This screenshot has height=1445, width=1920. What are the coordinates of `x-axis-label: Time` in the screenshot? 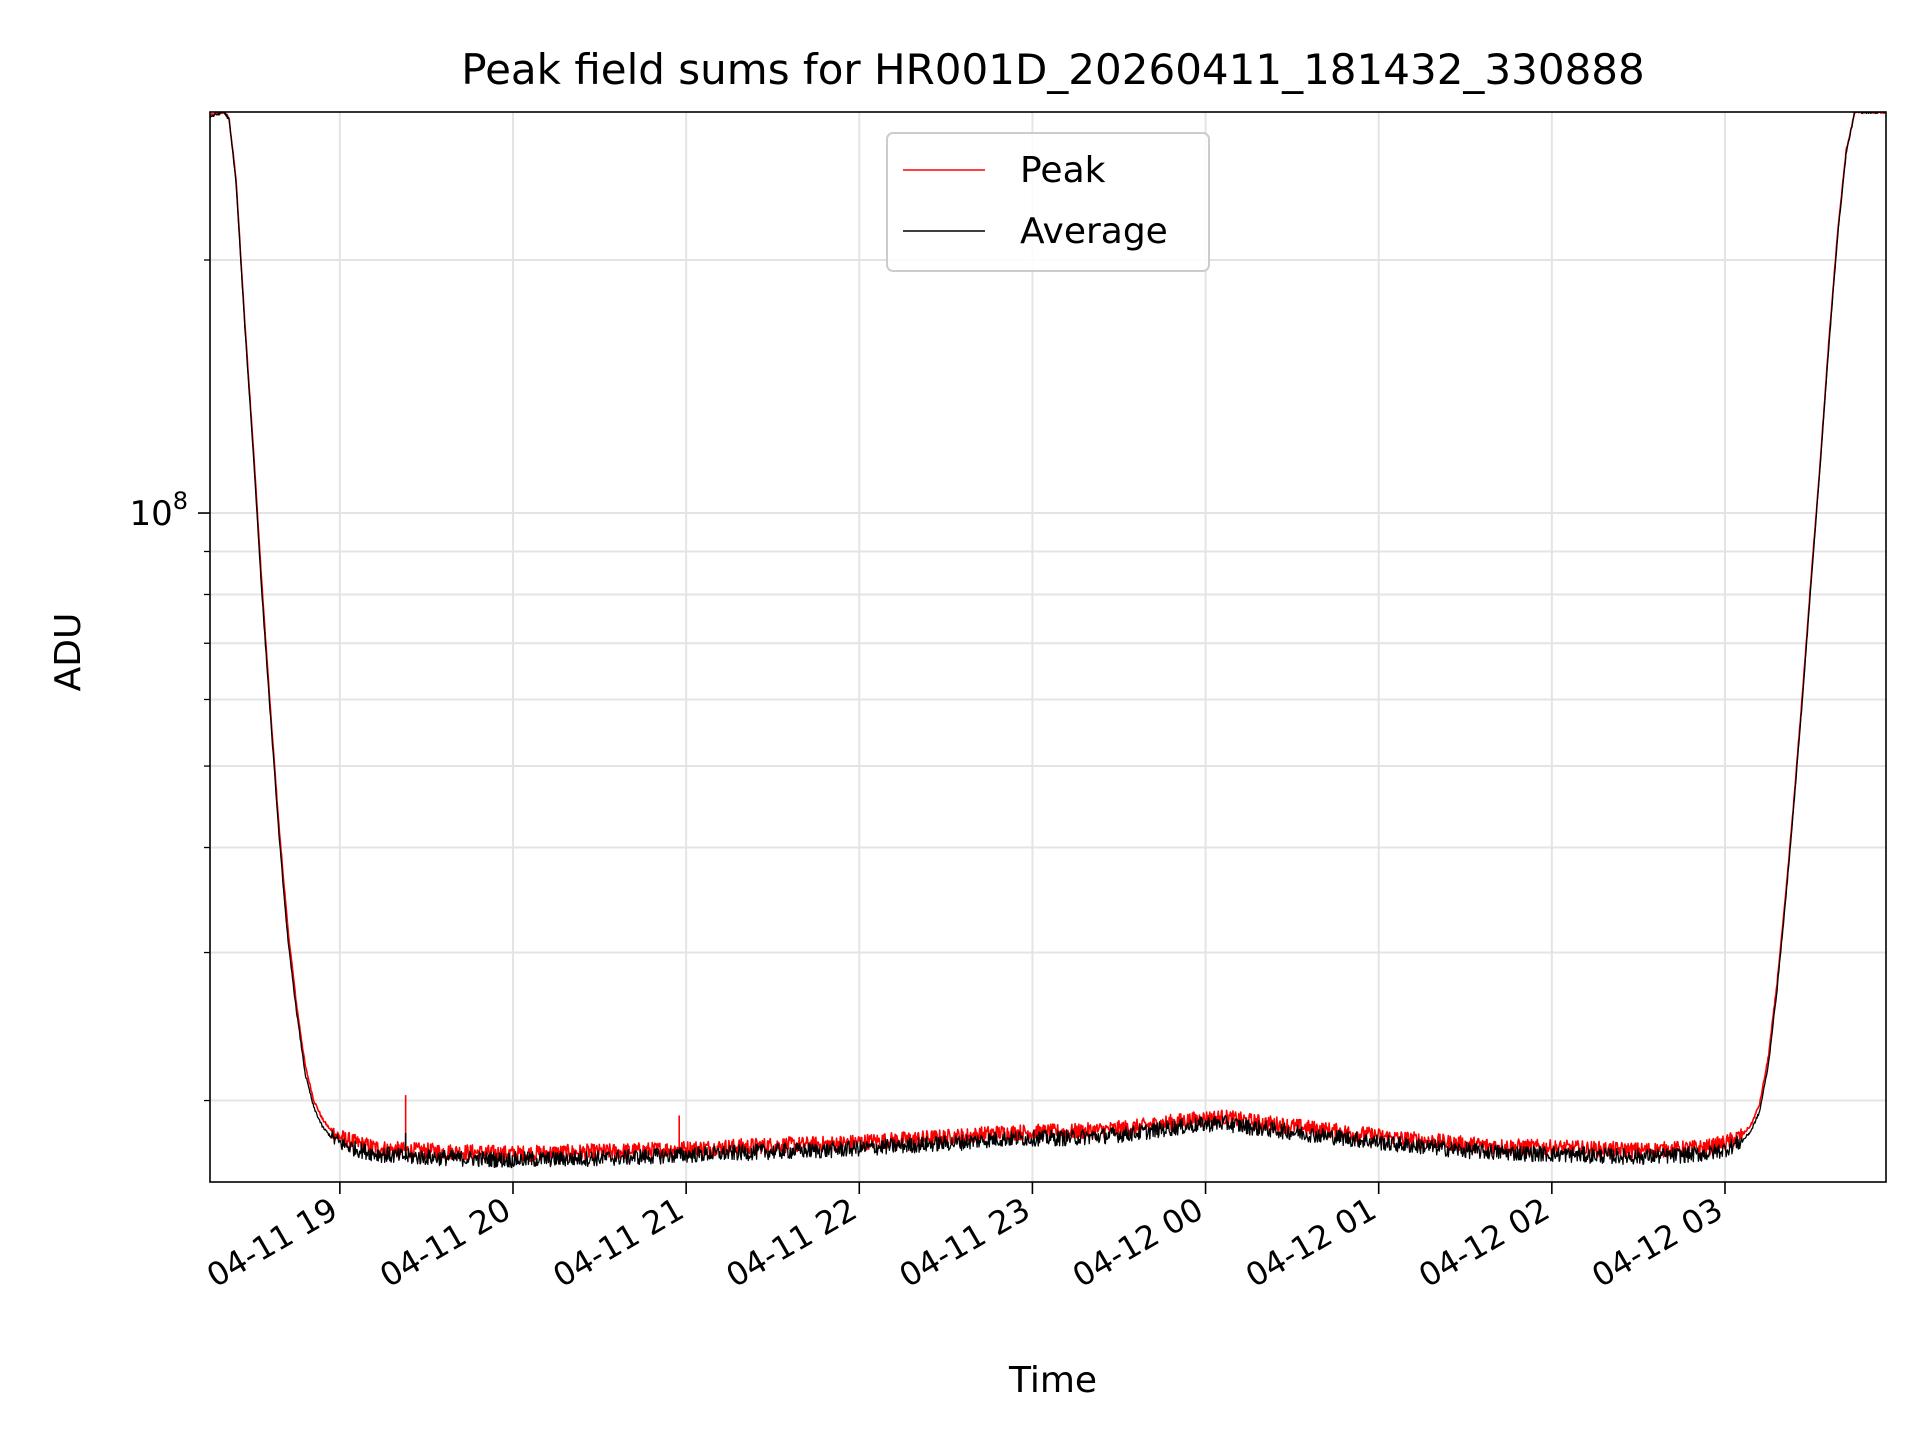 It's located at (1052, 1380).